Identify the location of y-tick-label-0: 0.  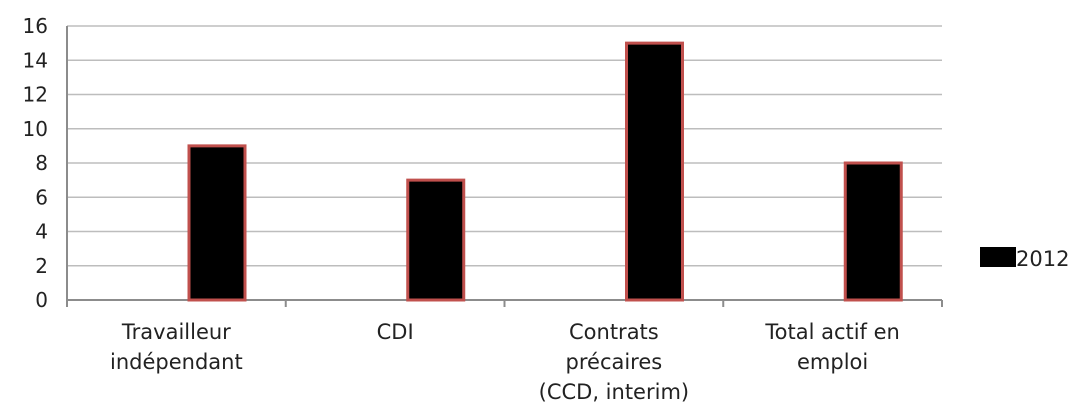
(41, 300).